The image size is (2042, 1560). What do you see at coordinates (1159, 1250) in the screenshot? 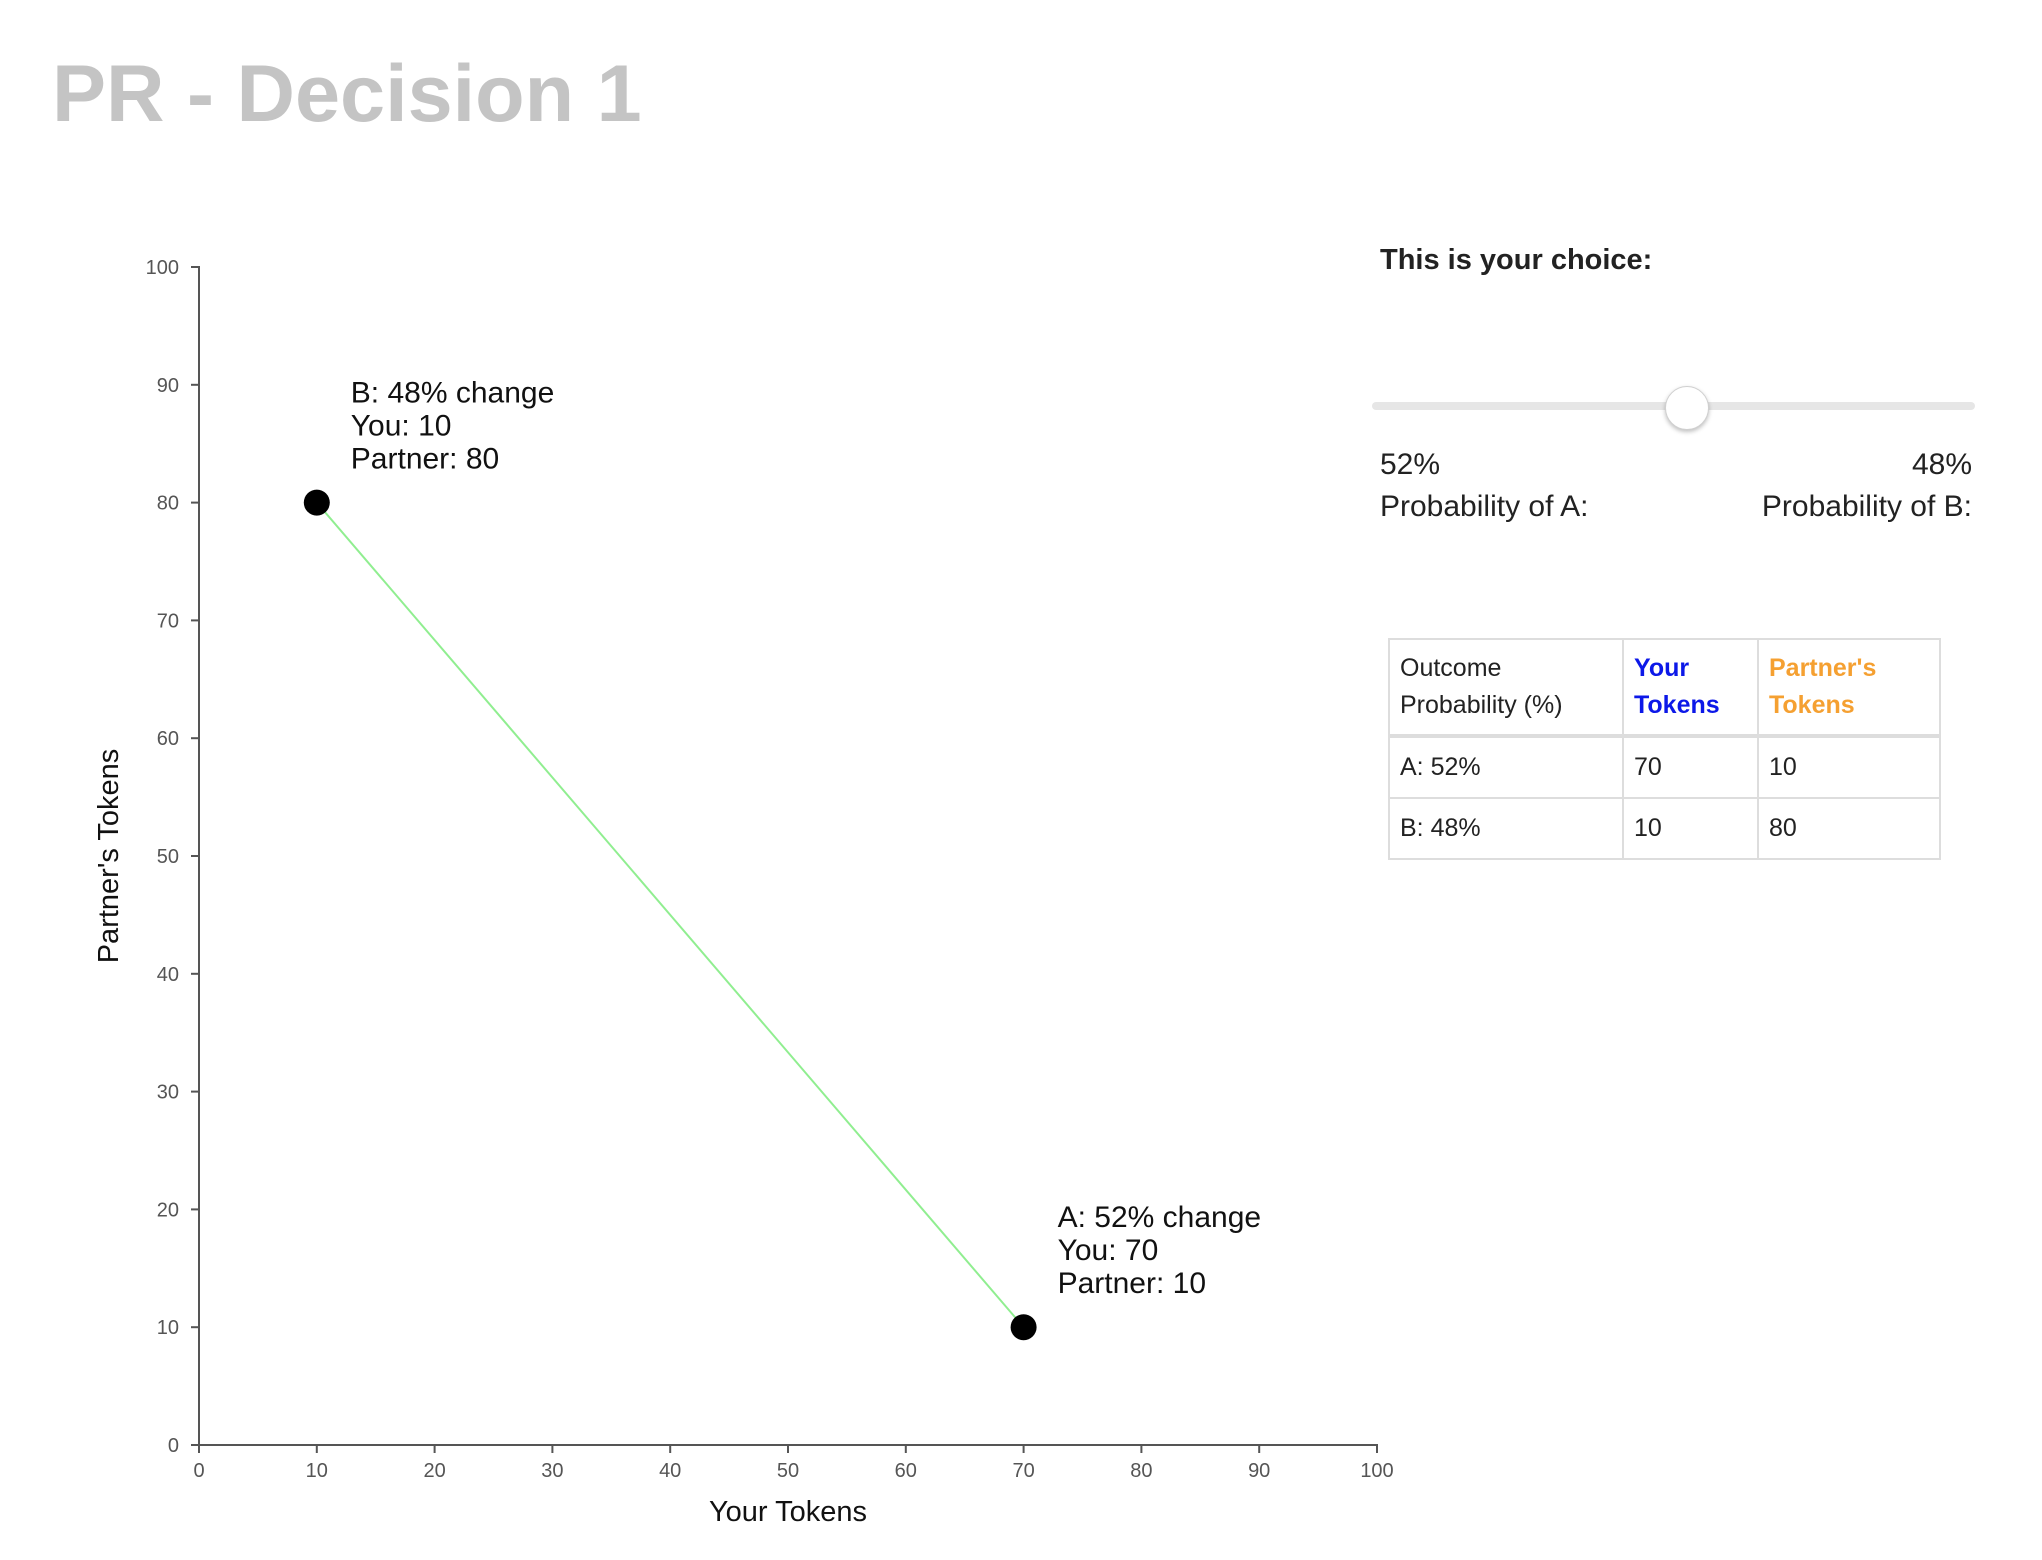
I see `outcome-annotation: A: 52% change You: 70 Partner: 10` at bounding box center [1159, 1250].